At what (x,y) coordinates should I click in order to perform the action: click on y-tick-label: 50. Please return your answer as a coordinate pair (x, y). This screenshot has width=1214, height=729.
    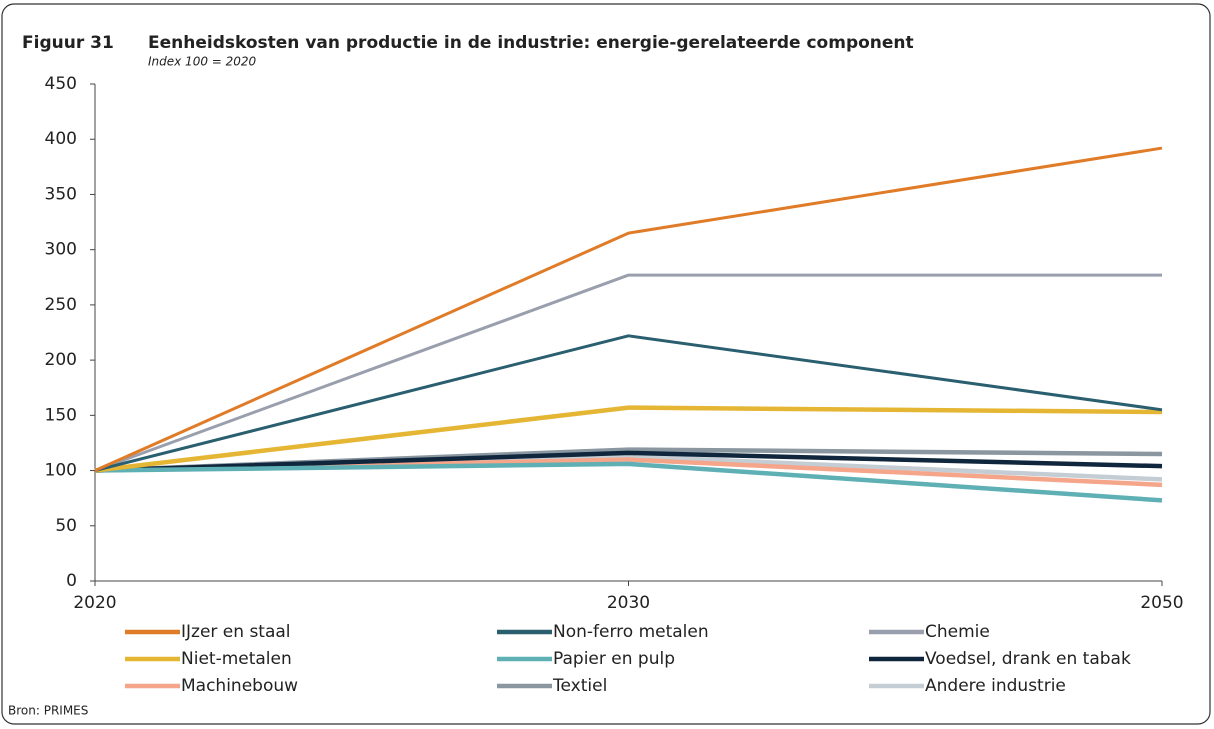
    Looking at the image, I should click on (66, 526).